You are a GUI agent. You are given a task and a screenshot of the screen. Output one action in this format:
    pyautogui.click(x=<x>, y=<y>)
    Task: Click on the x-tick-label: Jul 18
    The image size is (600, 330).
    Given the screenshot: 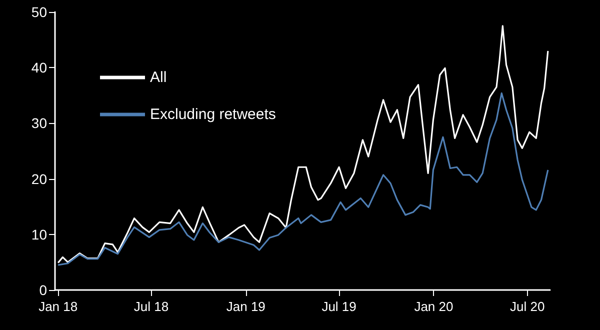 What is the action you would take?
    pyautogui.click(x=151, y=306)
    